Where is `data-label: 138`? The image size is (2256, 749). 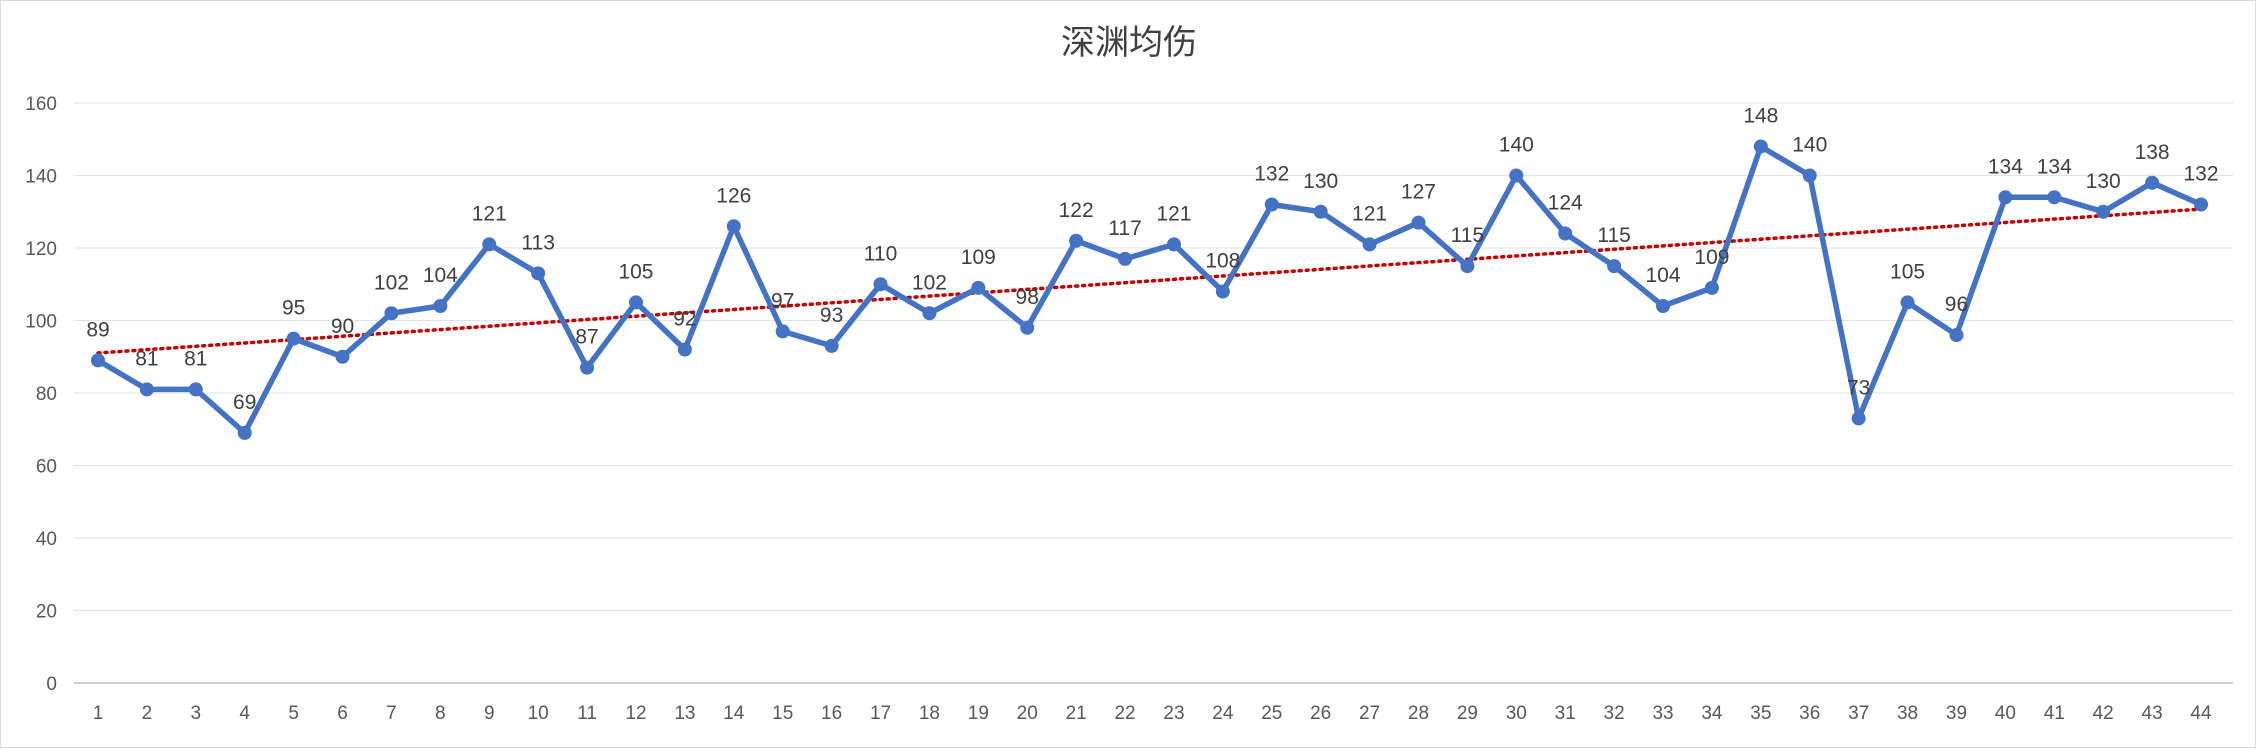 data-label: 138 is located at coordinates (2152, 152).